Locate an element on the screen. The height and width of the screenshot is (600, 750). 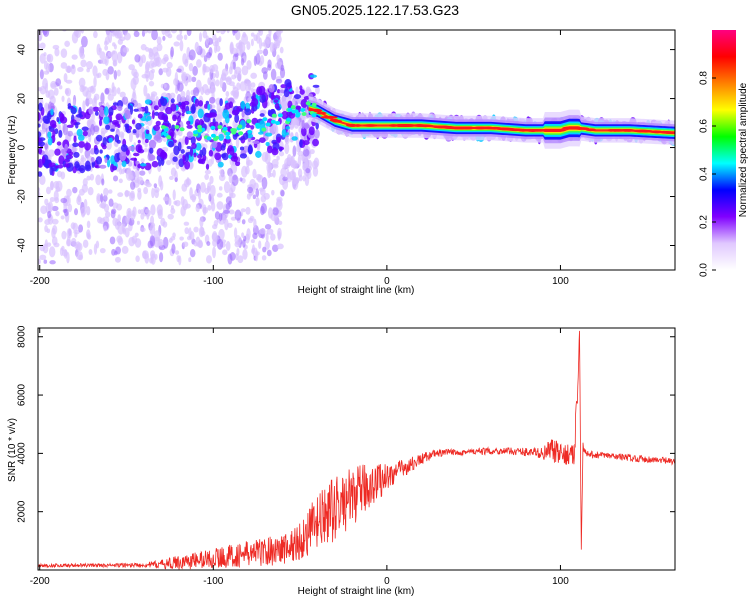
colorbar-tick-label: 0.0 is located at coordinates (704, 270).